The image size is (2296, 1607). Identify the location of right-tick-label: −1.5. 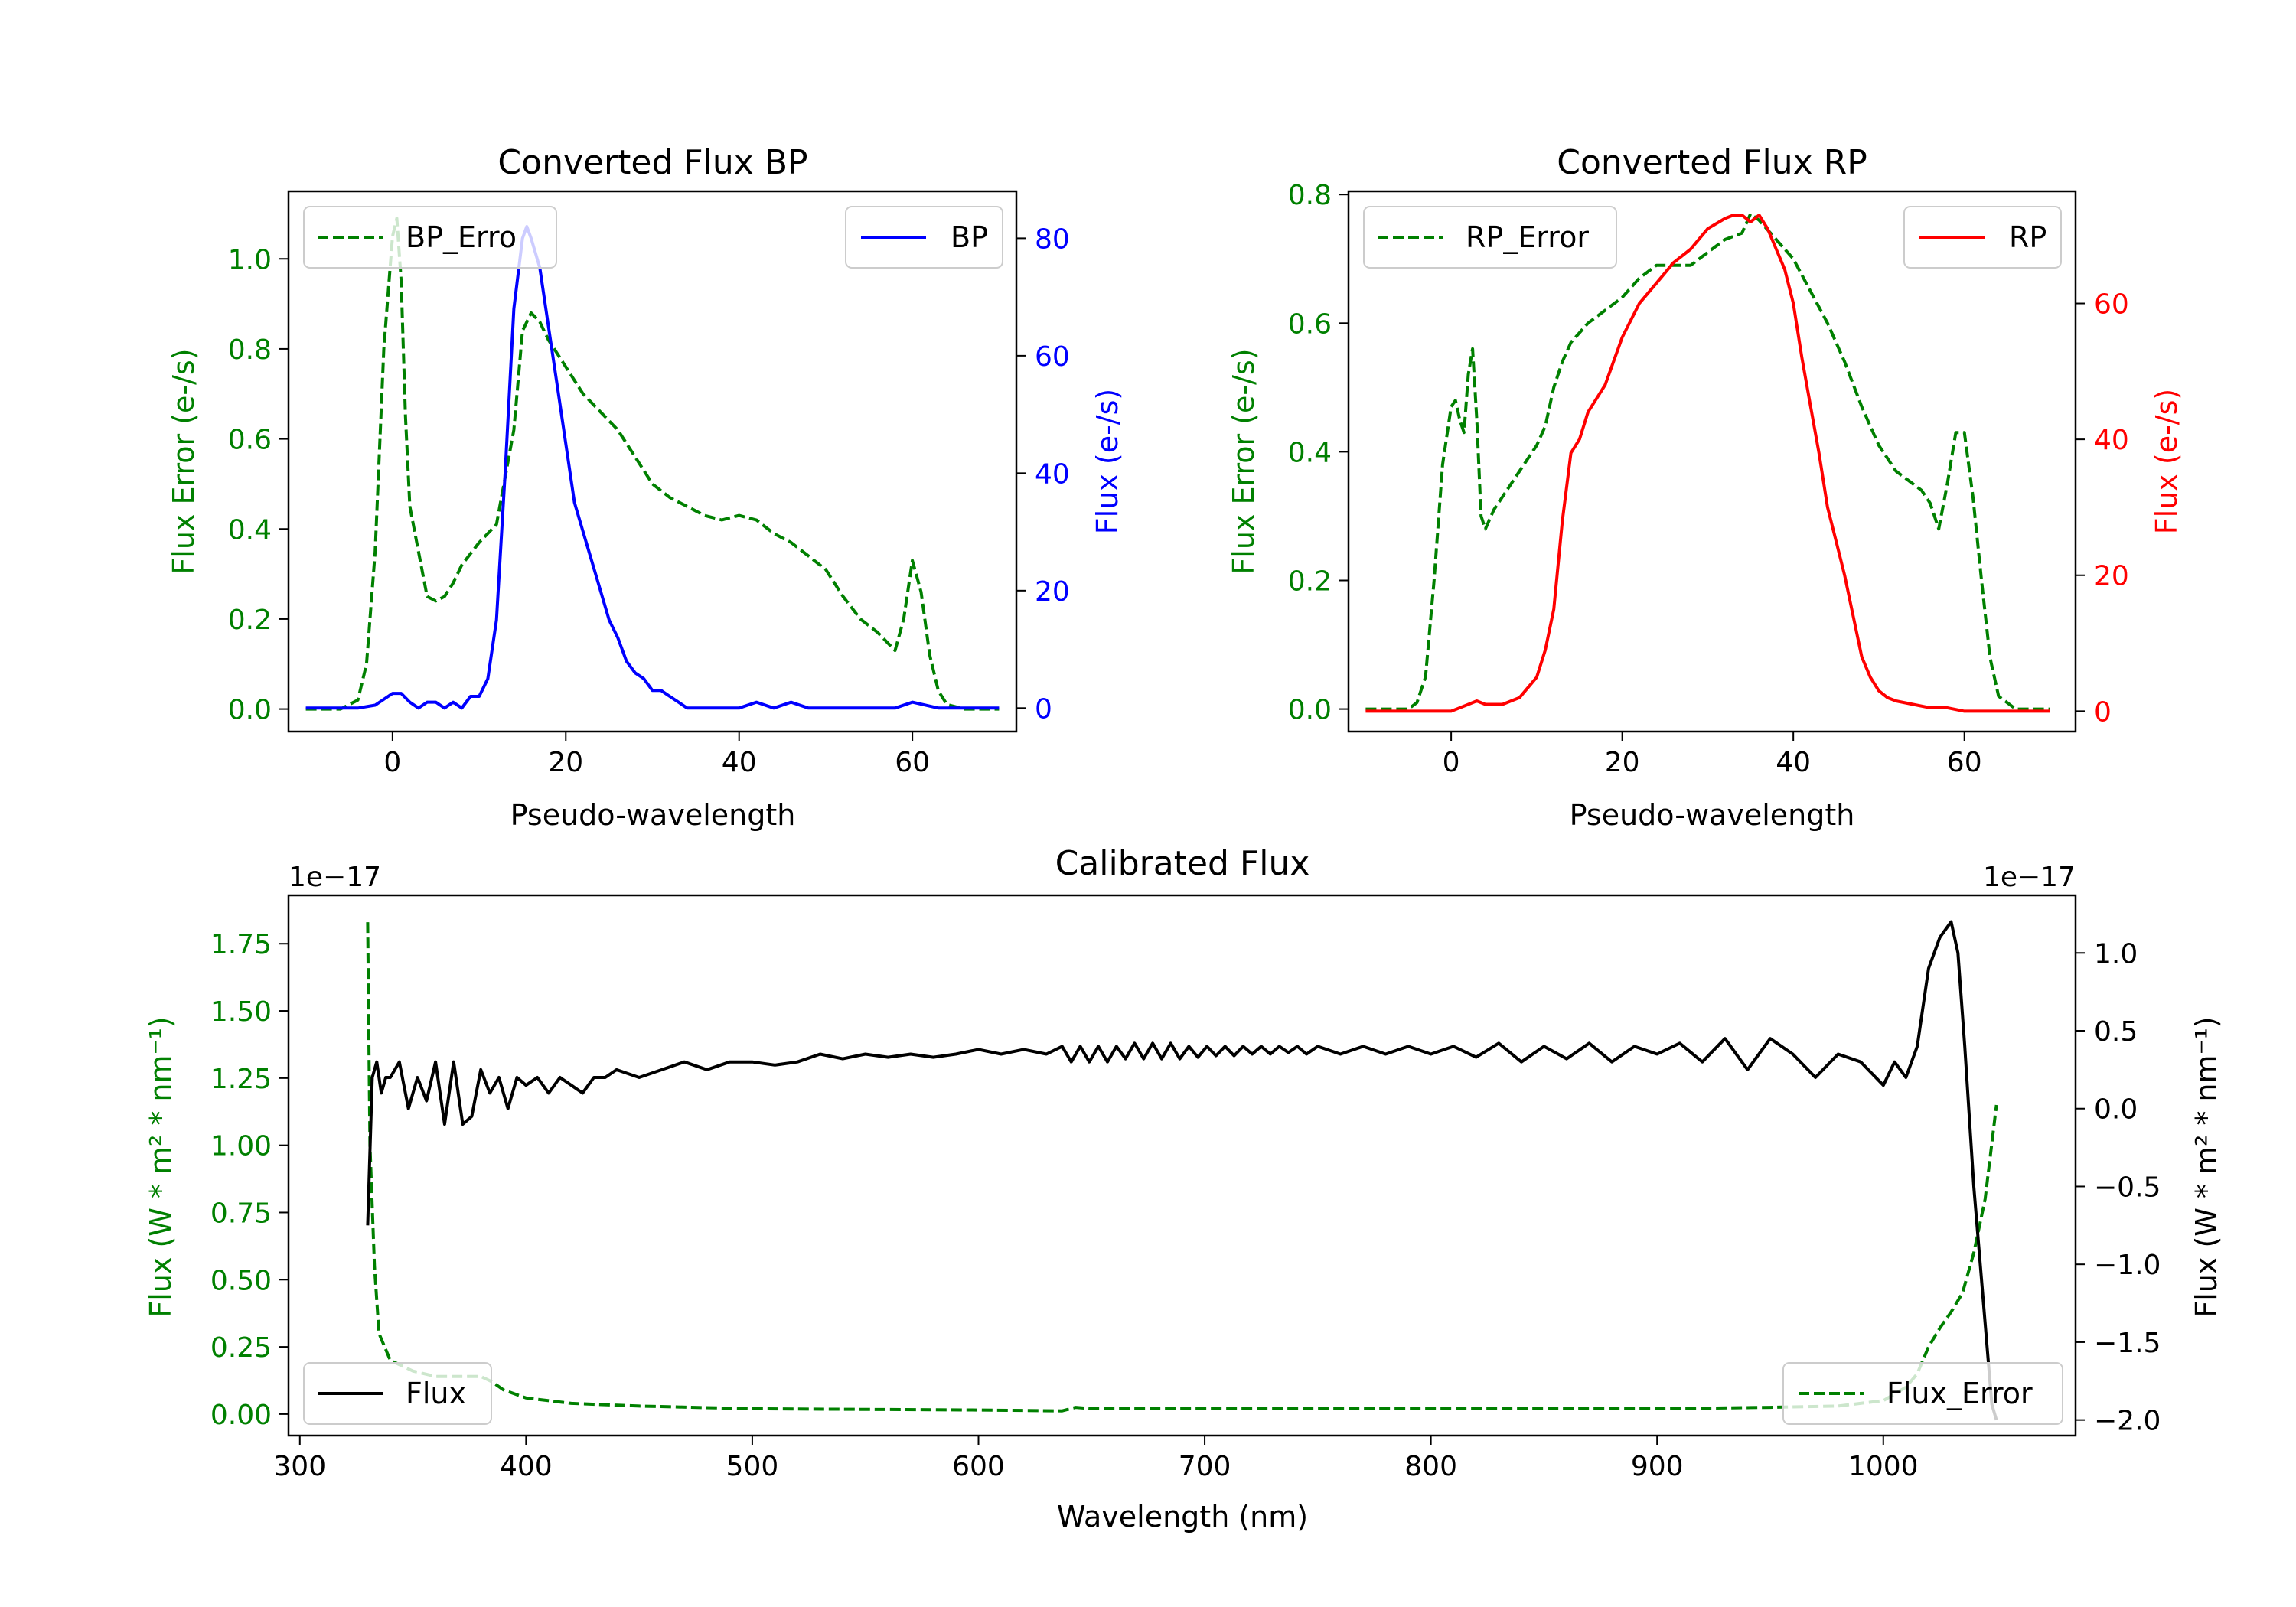
(2127, 1343).